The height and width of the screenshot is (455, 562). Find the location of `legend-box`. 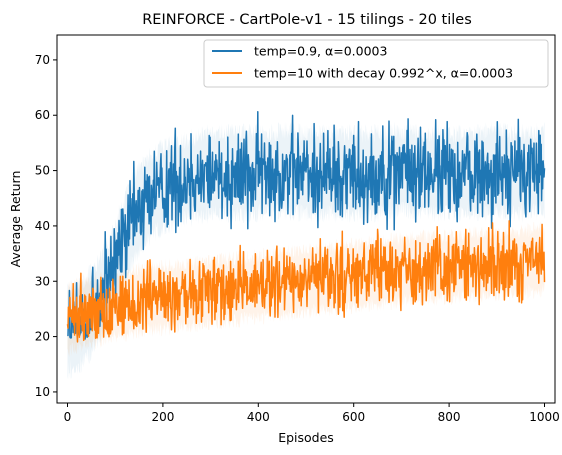

legend-box is located at coordinates (376, 63).